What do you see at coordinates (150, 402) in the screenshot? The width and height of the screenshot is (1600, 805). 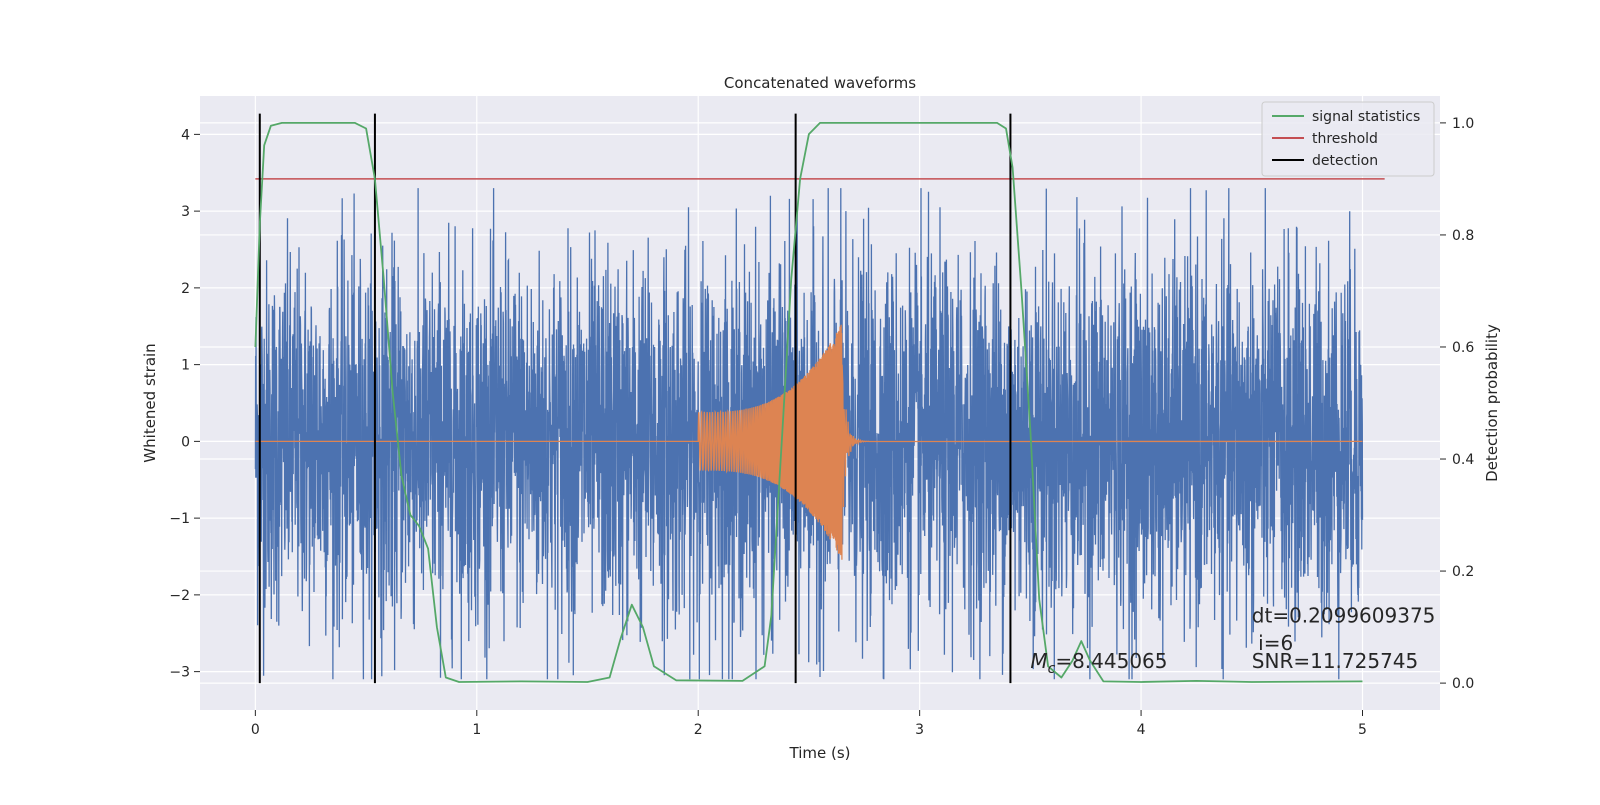 I see `y-axis-label: Whitened strain` at bounding box center [150, 402].